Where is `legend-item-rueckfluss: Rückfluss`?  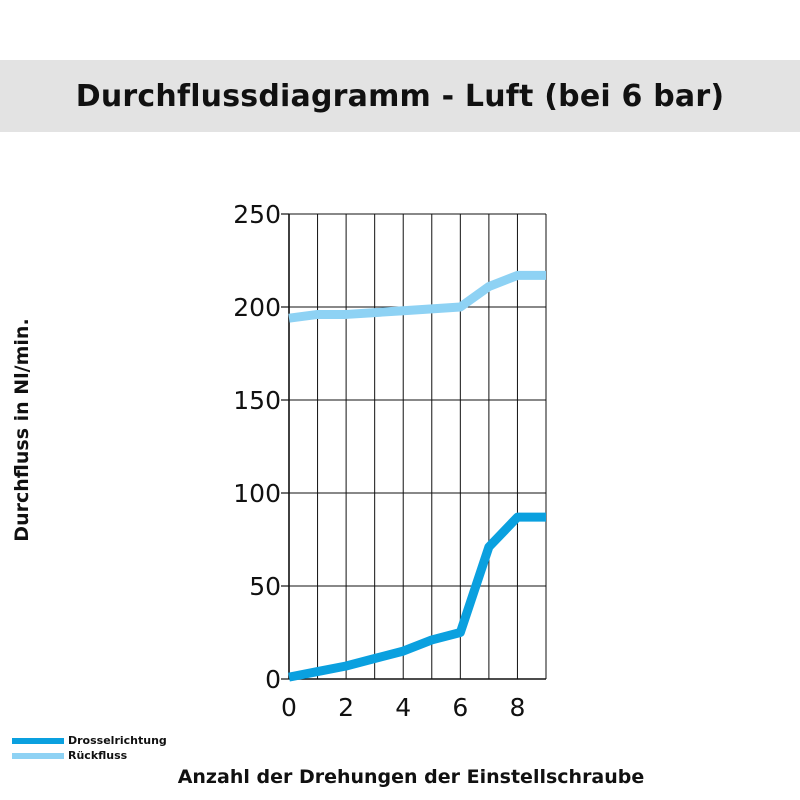
legend-item-rueckfluss: Rückfluss is located at coordinates (89, 755).